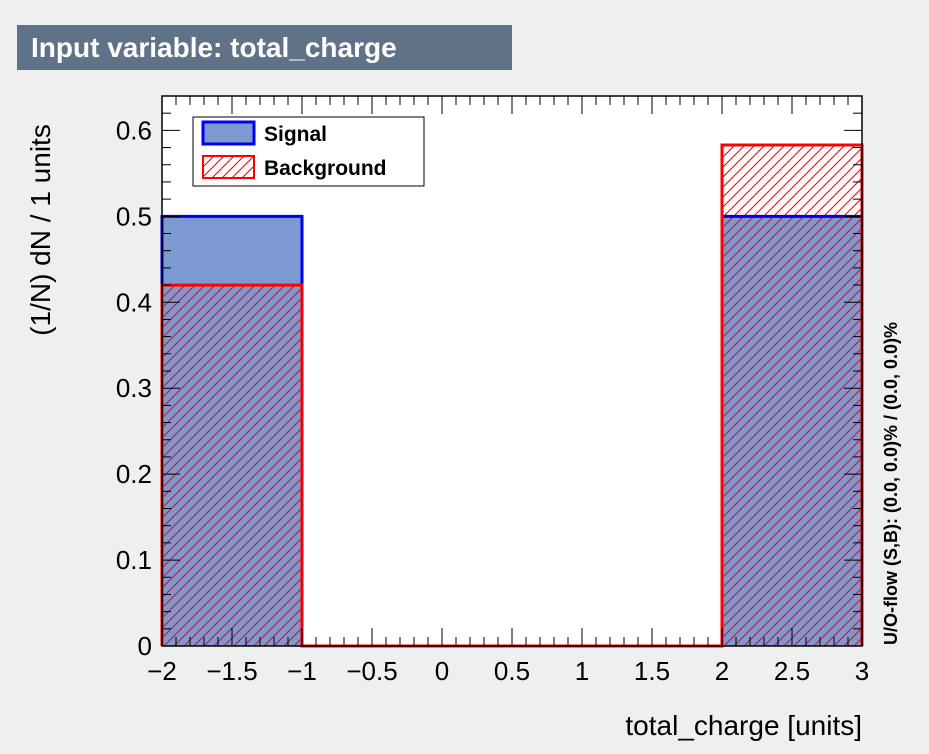 This screenshot has width=929, height=754. What do you see at coordinates (134, 560) in the screenshot?
I see `y-tick-label: 0.1` at bounding box center [134, 560].